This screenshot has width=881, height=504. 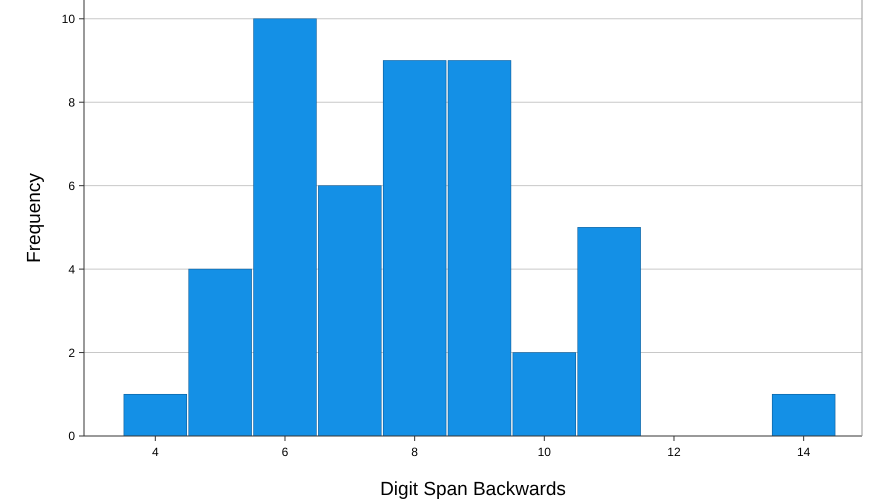 What do you see at coordinates (674, 452) in the screenshot?
I see `x-tick-label: 12` at bounding box center [674, 452].